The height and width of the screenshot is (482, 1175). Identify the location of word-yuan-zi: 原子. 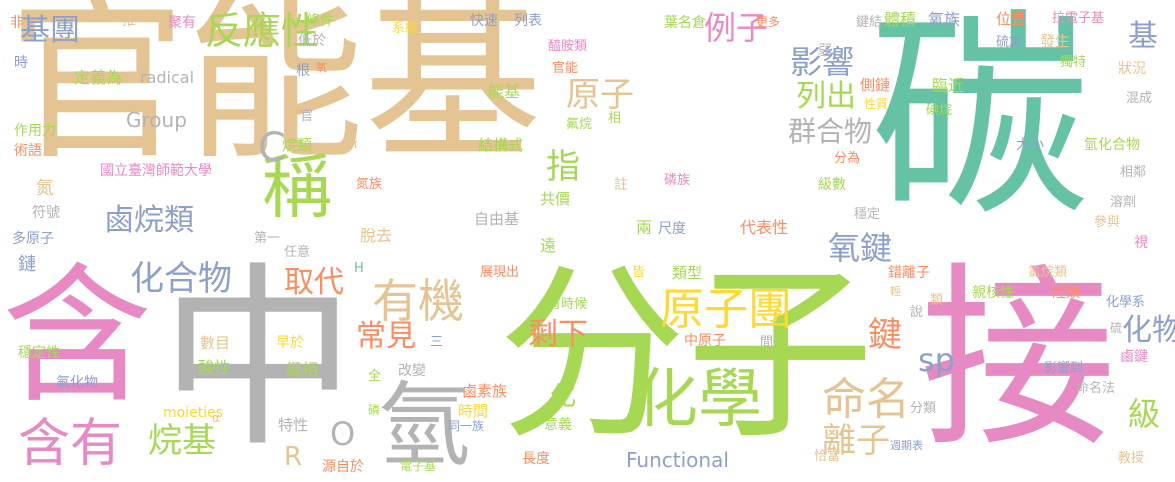
(600, 95).